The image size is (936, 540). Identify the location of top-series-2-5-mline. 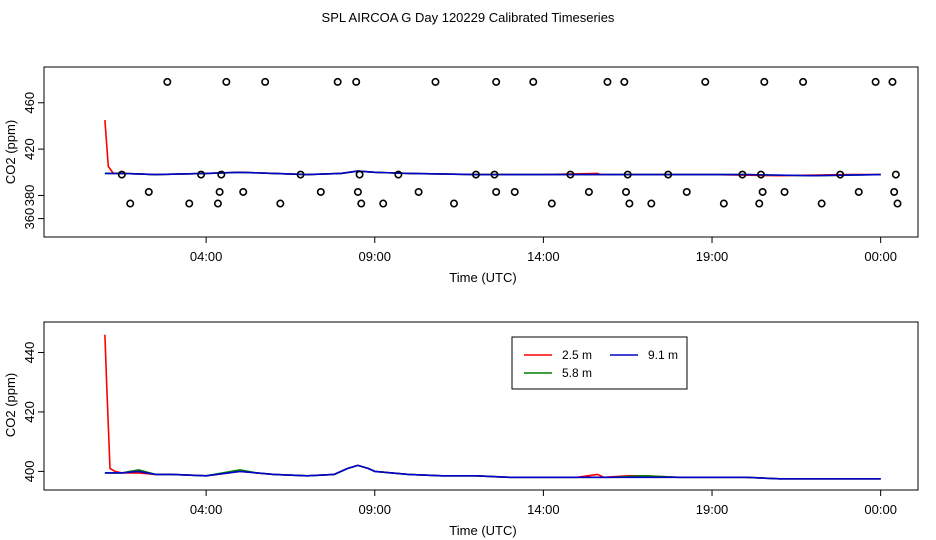
(492, 148).